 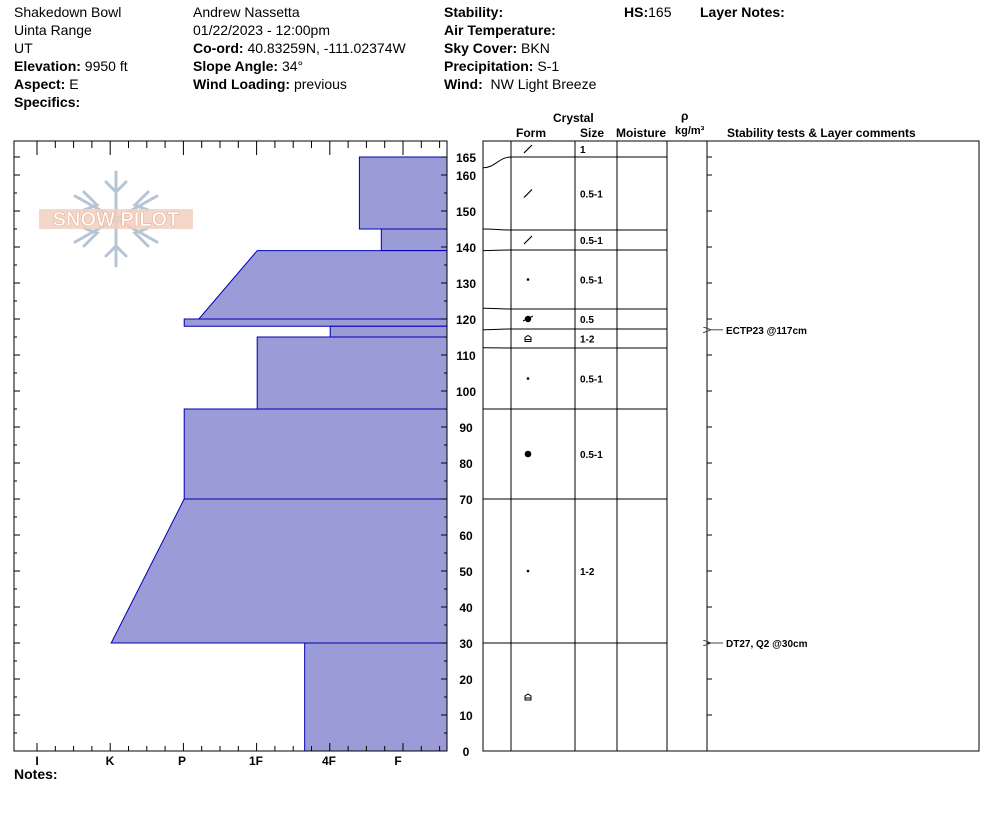 I want to click on logo-band, so click(x=116, y=219).